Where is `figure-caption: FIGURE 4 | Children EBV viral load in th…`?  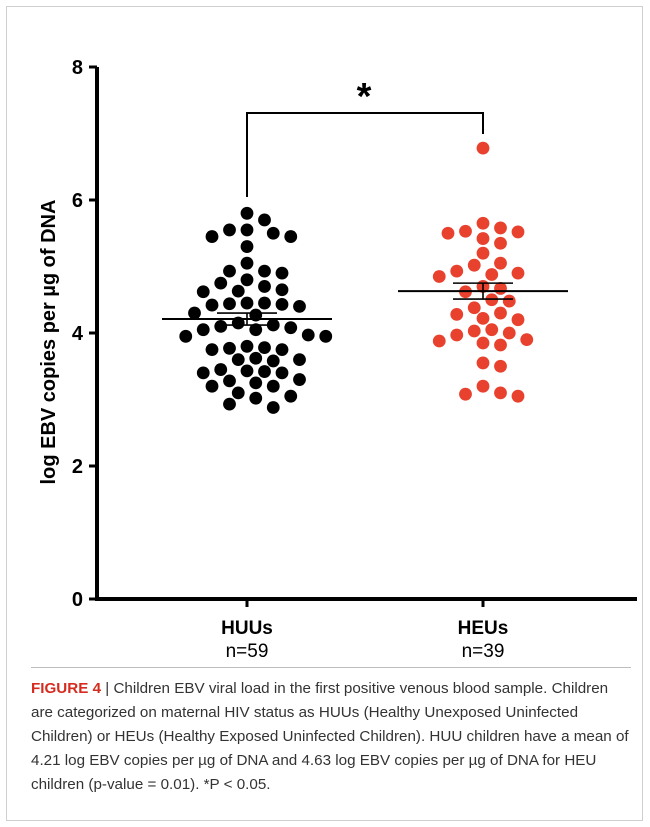 figure-caption: FIGURE 4 | Children EBV viral load in th… is located at coordinates (331, 737).